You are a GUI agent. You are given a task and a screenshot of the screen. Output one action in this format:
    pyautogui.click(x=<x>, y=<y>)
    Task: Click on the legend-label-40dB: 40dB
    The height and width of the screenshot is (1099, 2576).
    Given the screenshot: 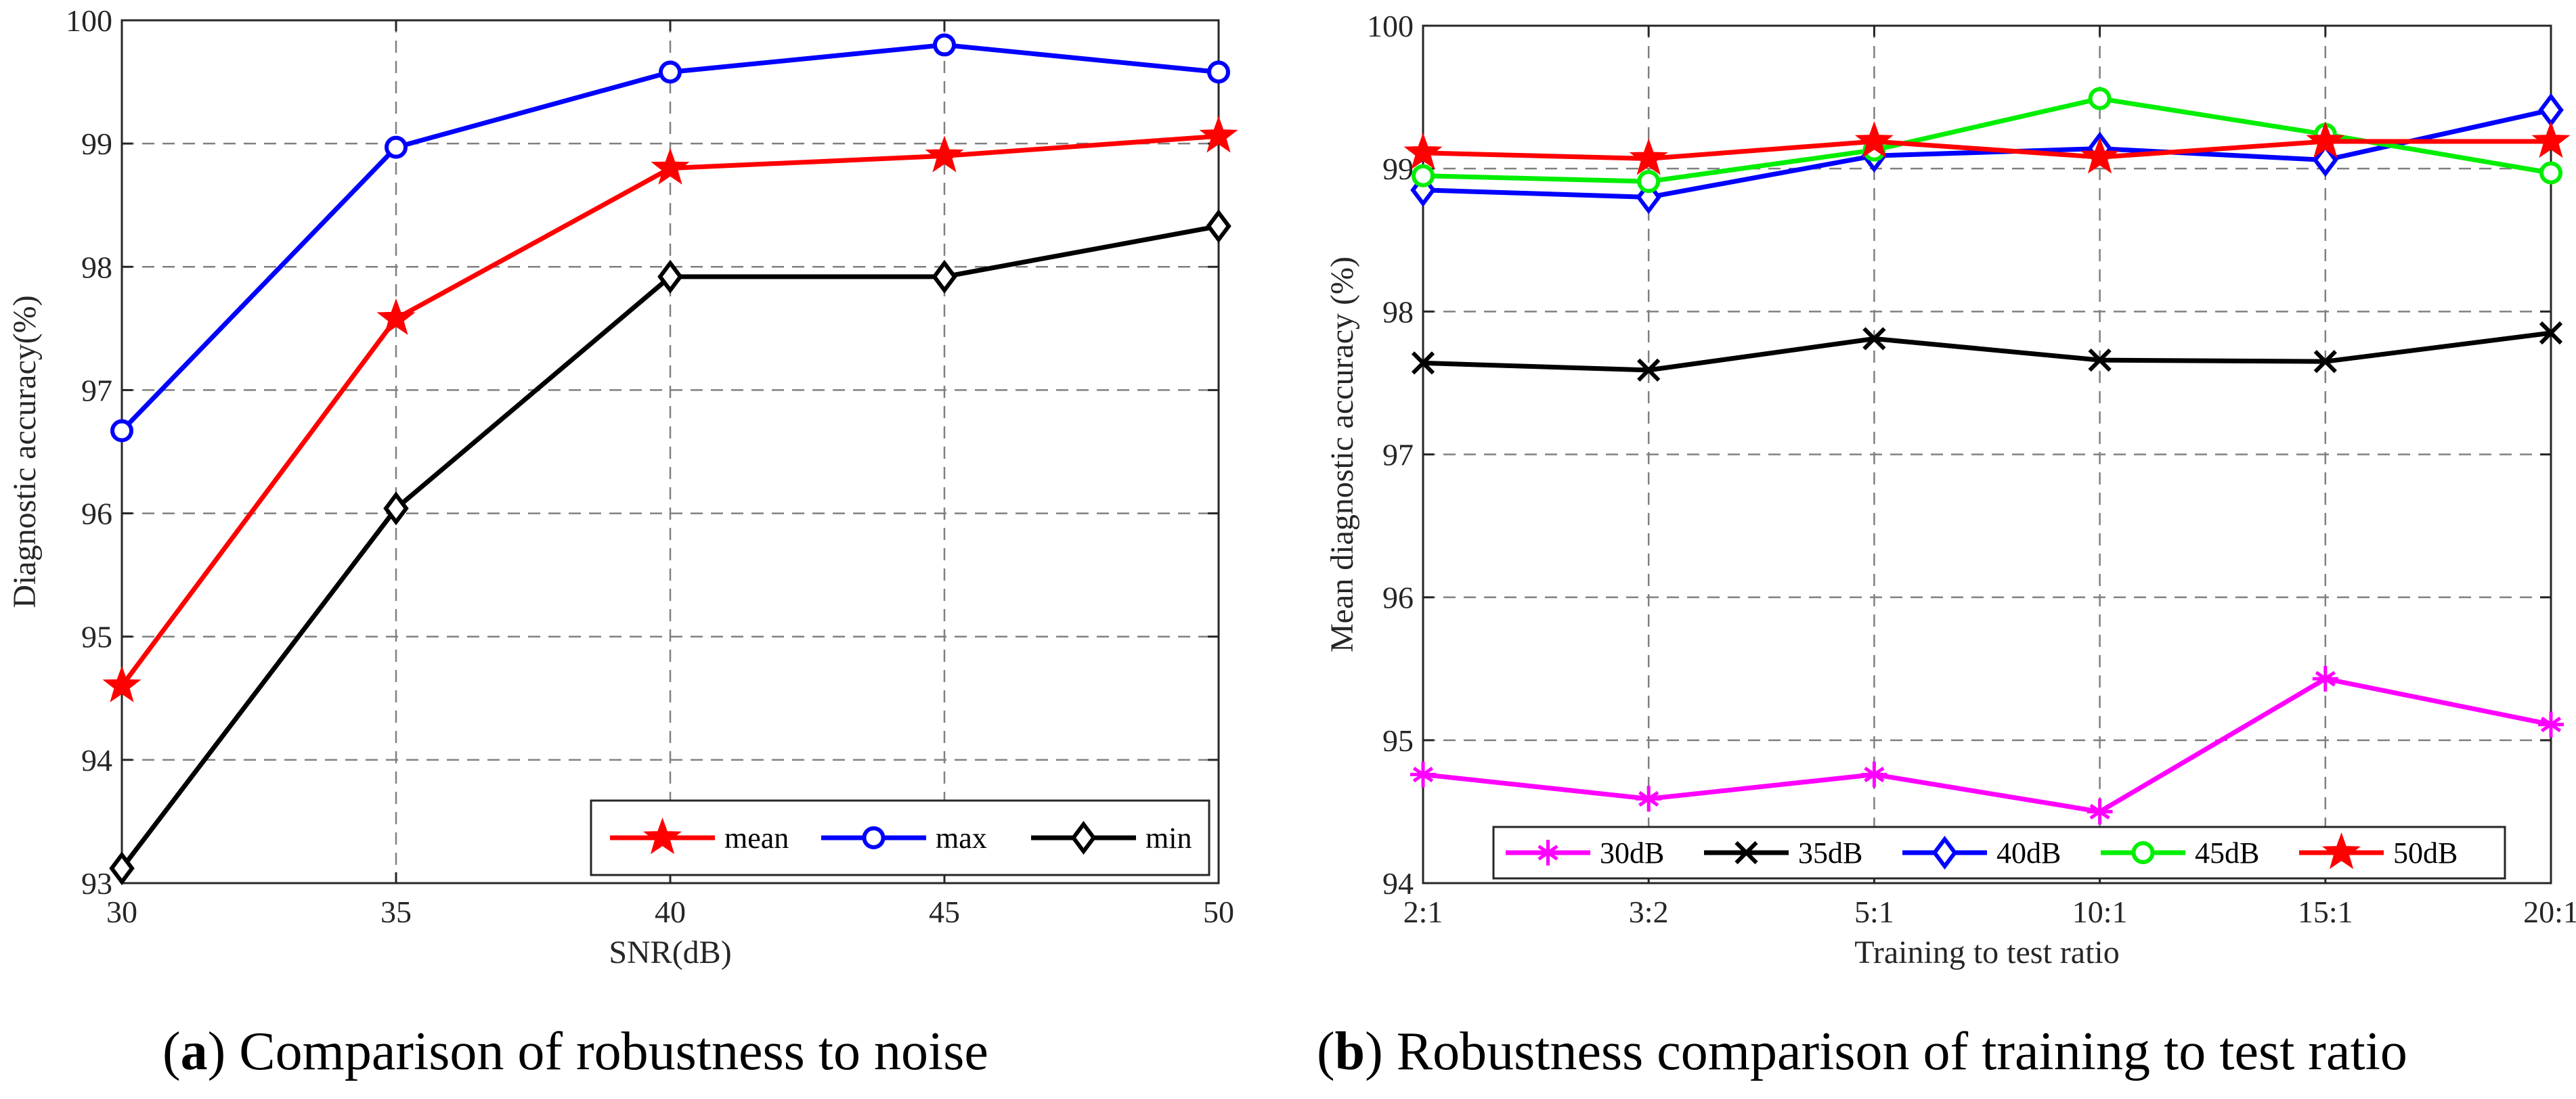 What is the action you would take?
    pyautogui.click(x=2028, y=853)
    